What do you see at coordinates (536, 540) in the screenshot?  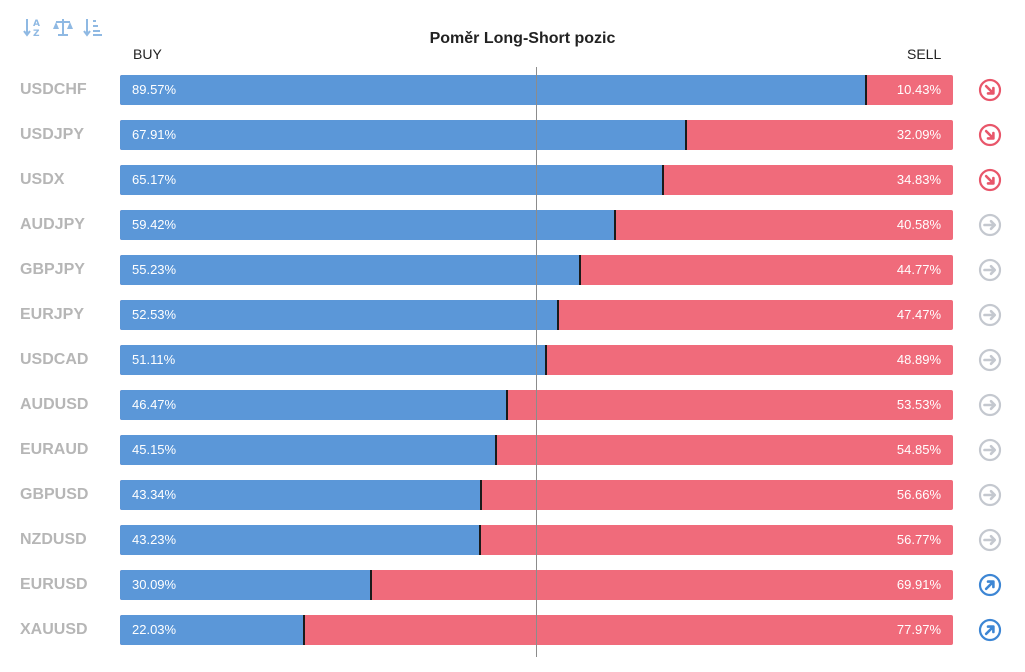 I see `sell-bar: 43.23% 56.77%` at bounding box center [536, 540].